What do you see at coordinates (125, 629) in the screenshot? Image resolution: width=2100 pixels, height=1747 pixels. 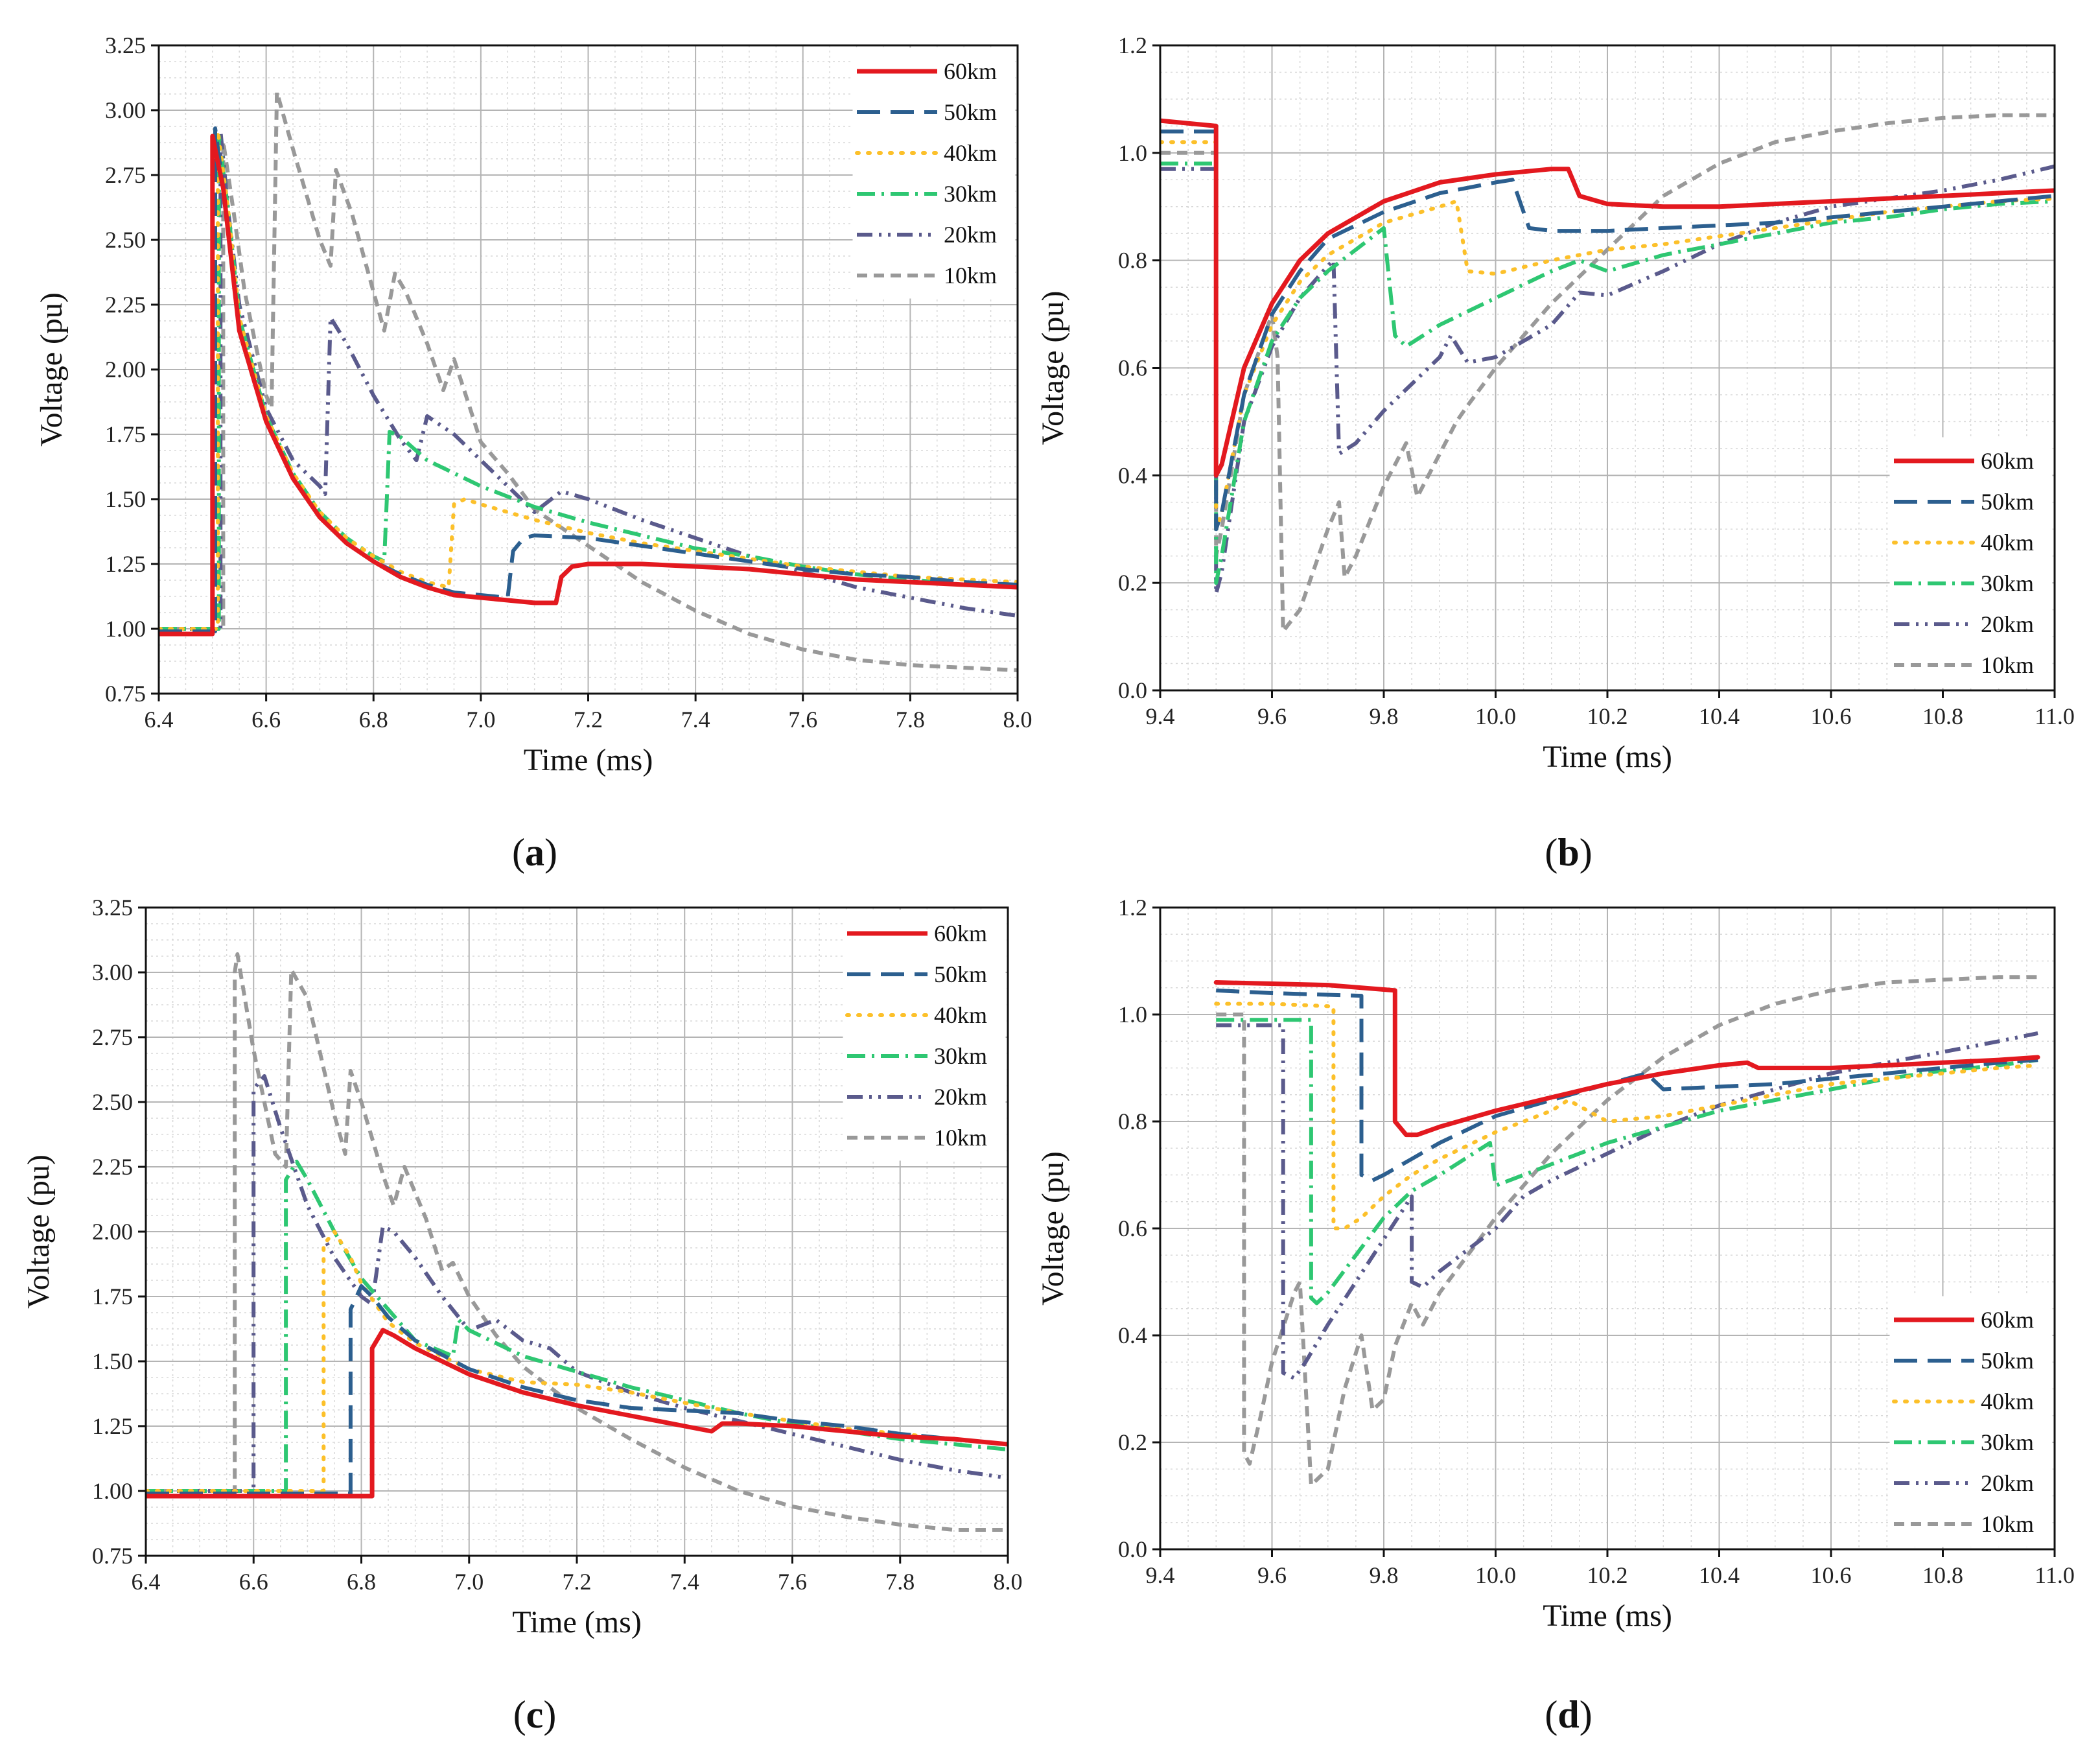 I see `y-tick-label: 1.00` at bounding box center [125, 629].